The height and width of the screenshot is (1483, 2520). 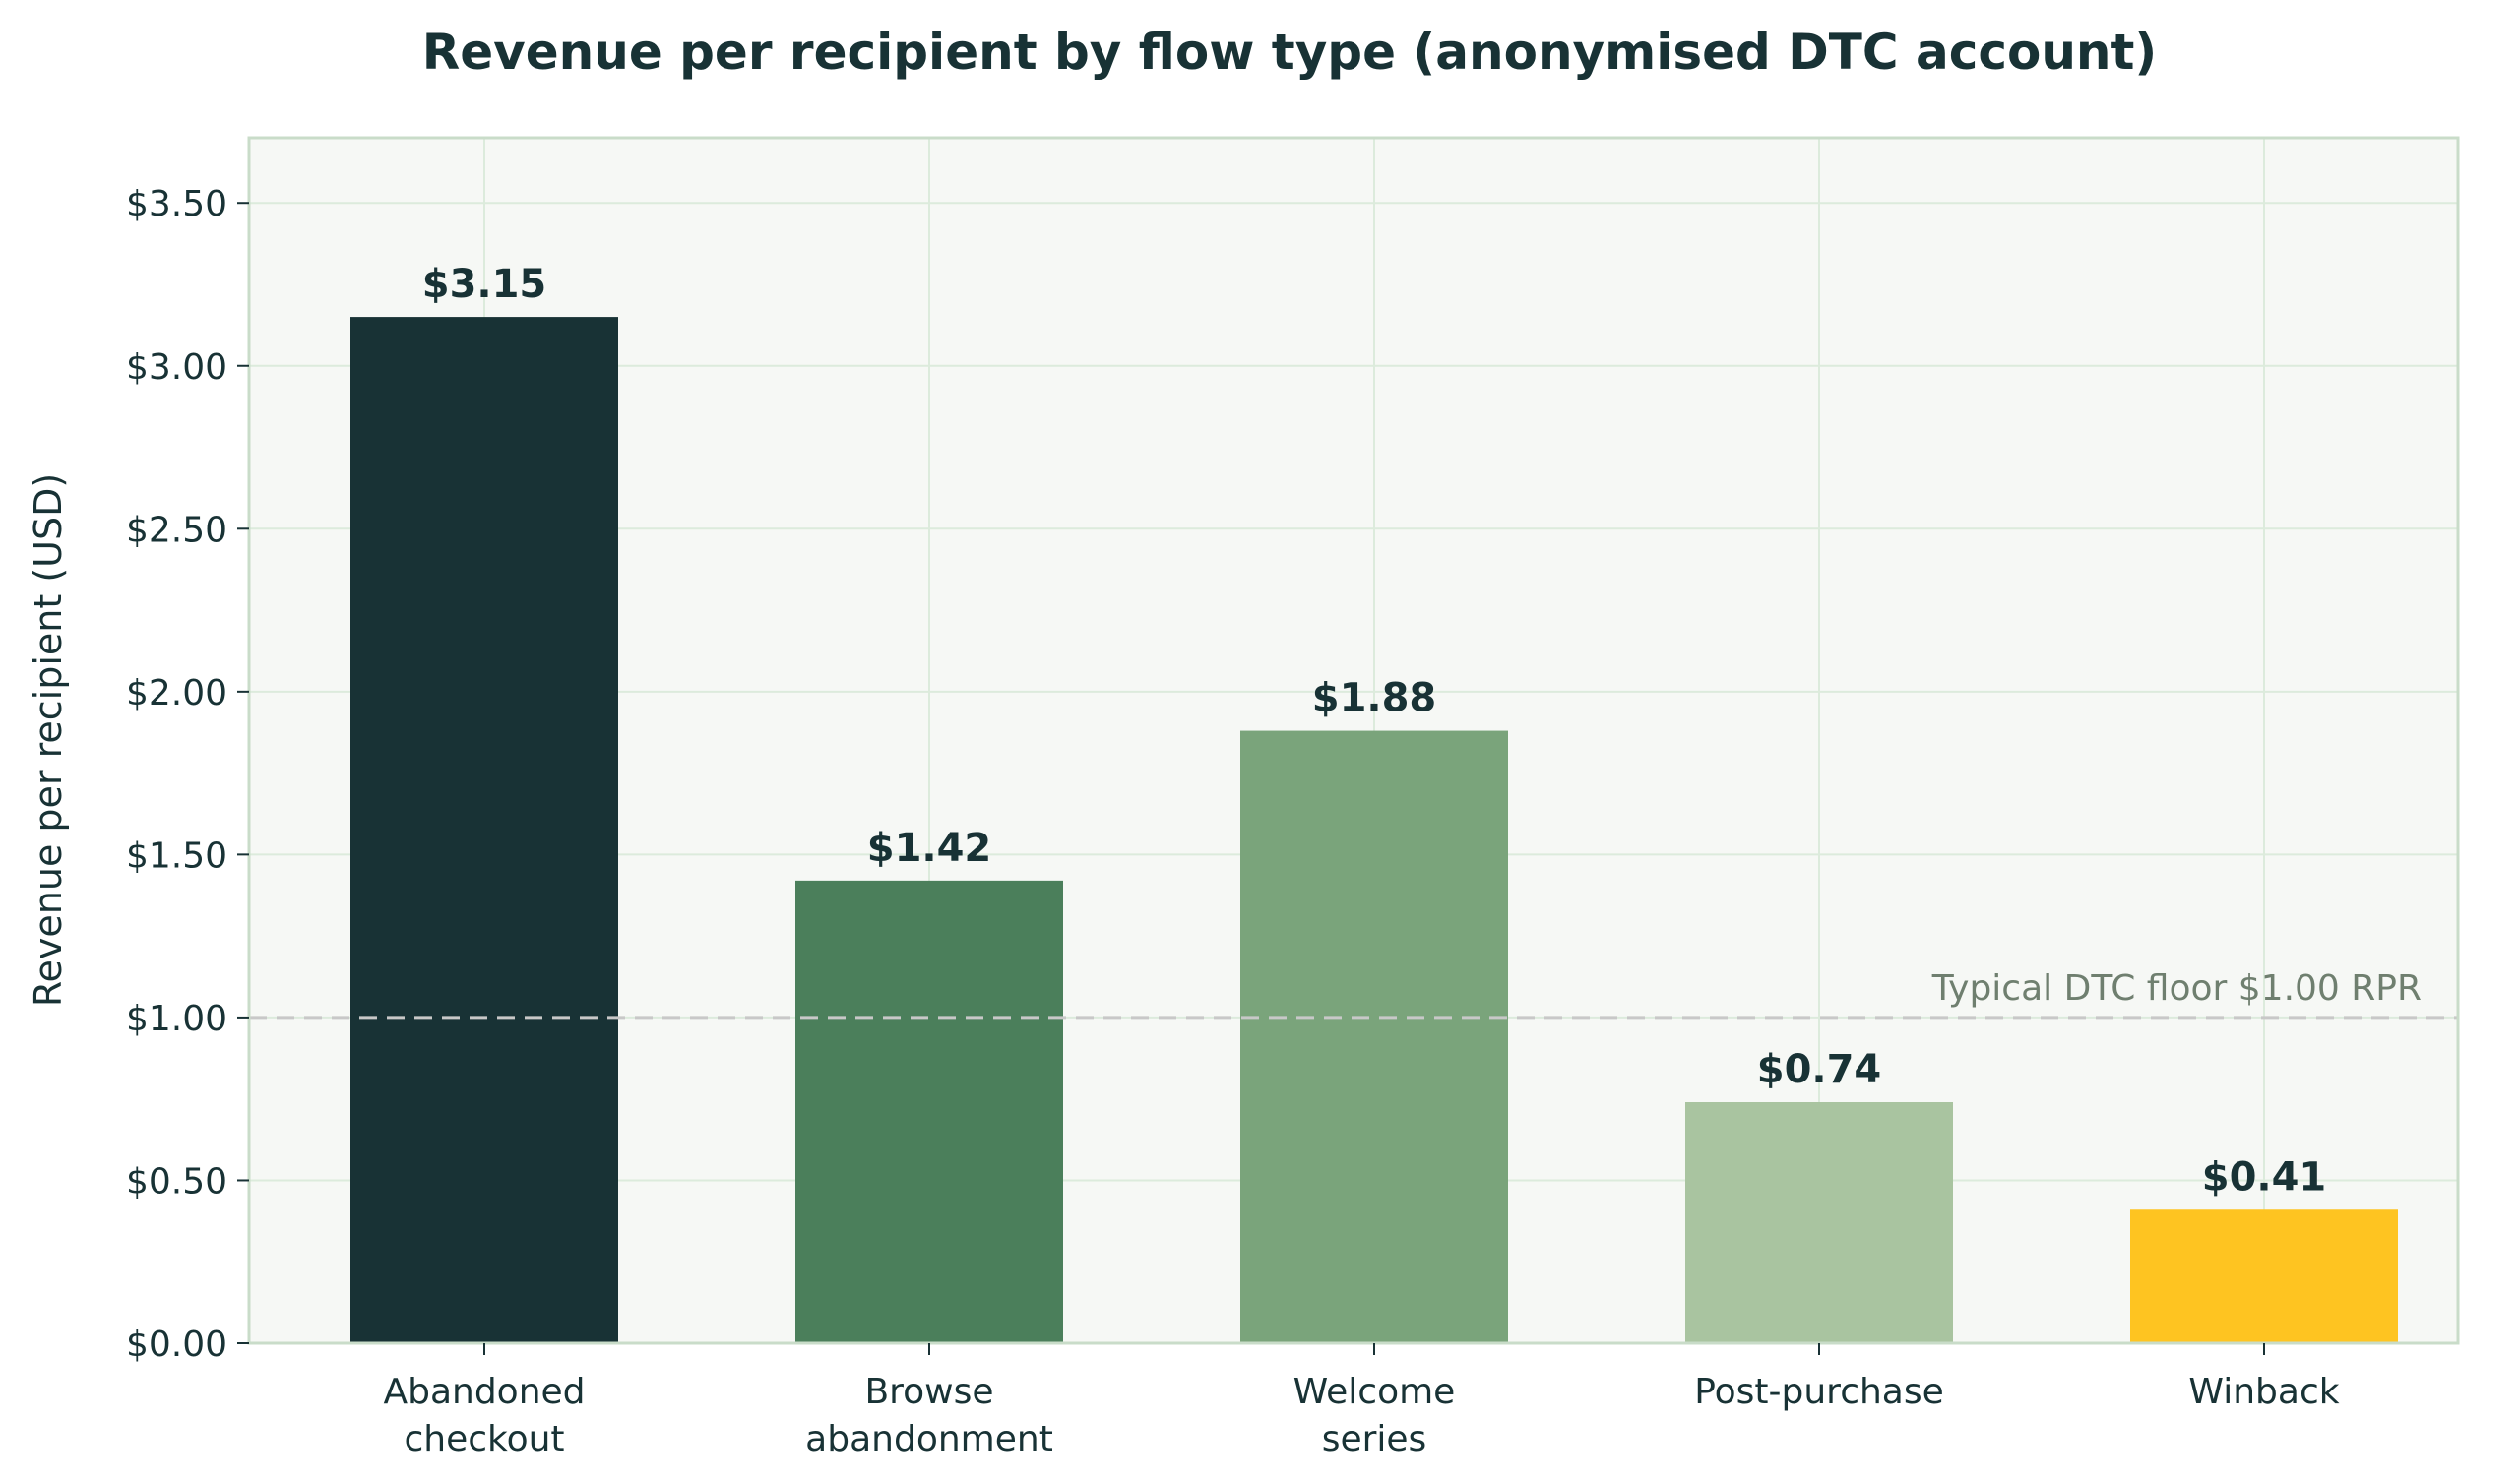 What do you see at coordinates (1374, 1439) in the screenshot?
I see `x-tick-label: series` at bounding box center [1374, 1439].